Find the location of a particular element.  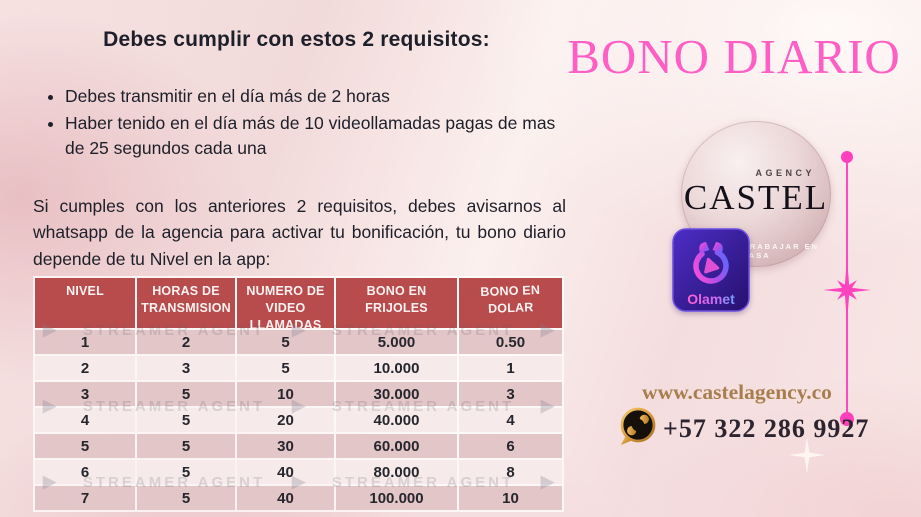

deco-dot-bottom is located at coordinates (847, 419).